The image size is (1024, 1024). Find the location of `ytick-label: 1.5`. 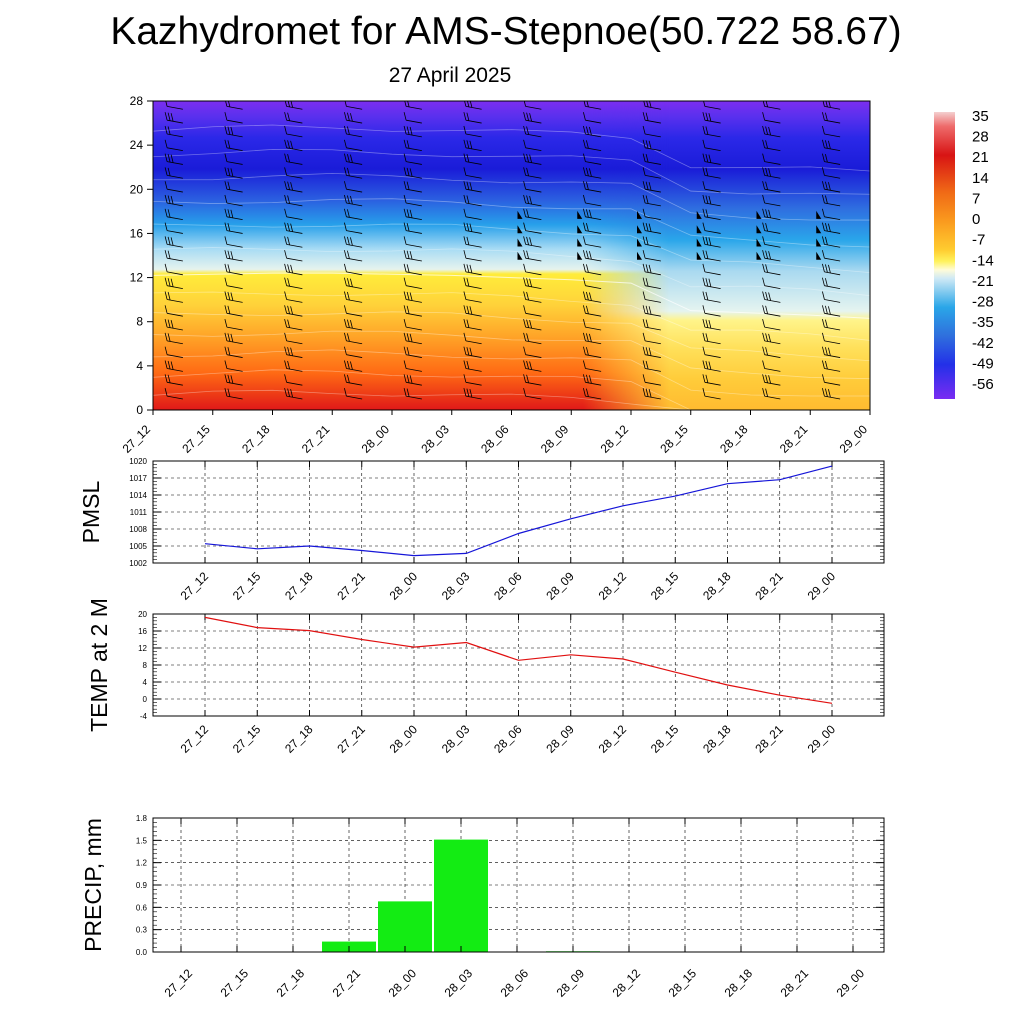

ytick-label: 1.5 is located at coordinates (142, 840).